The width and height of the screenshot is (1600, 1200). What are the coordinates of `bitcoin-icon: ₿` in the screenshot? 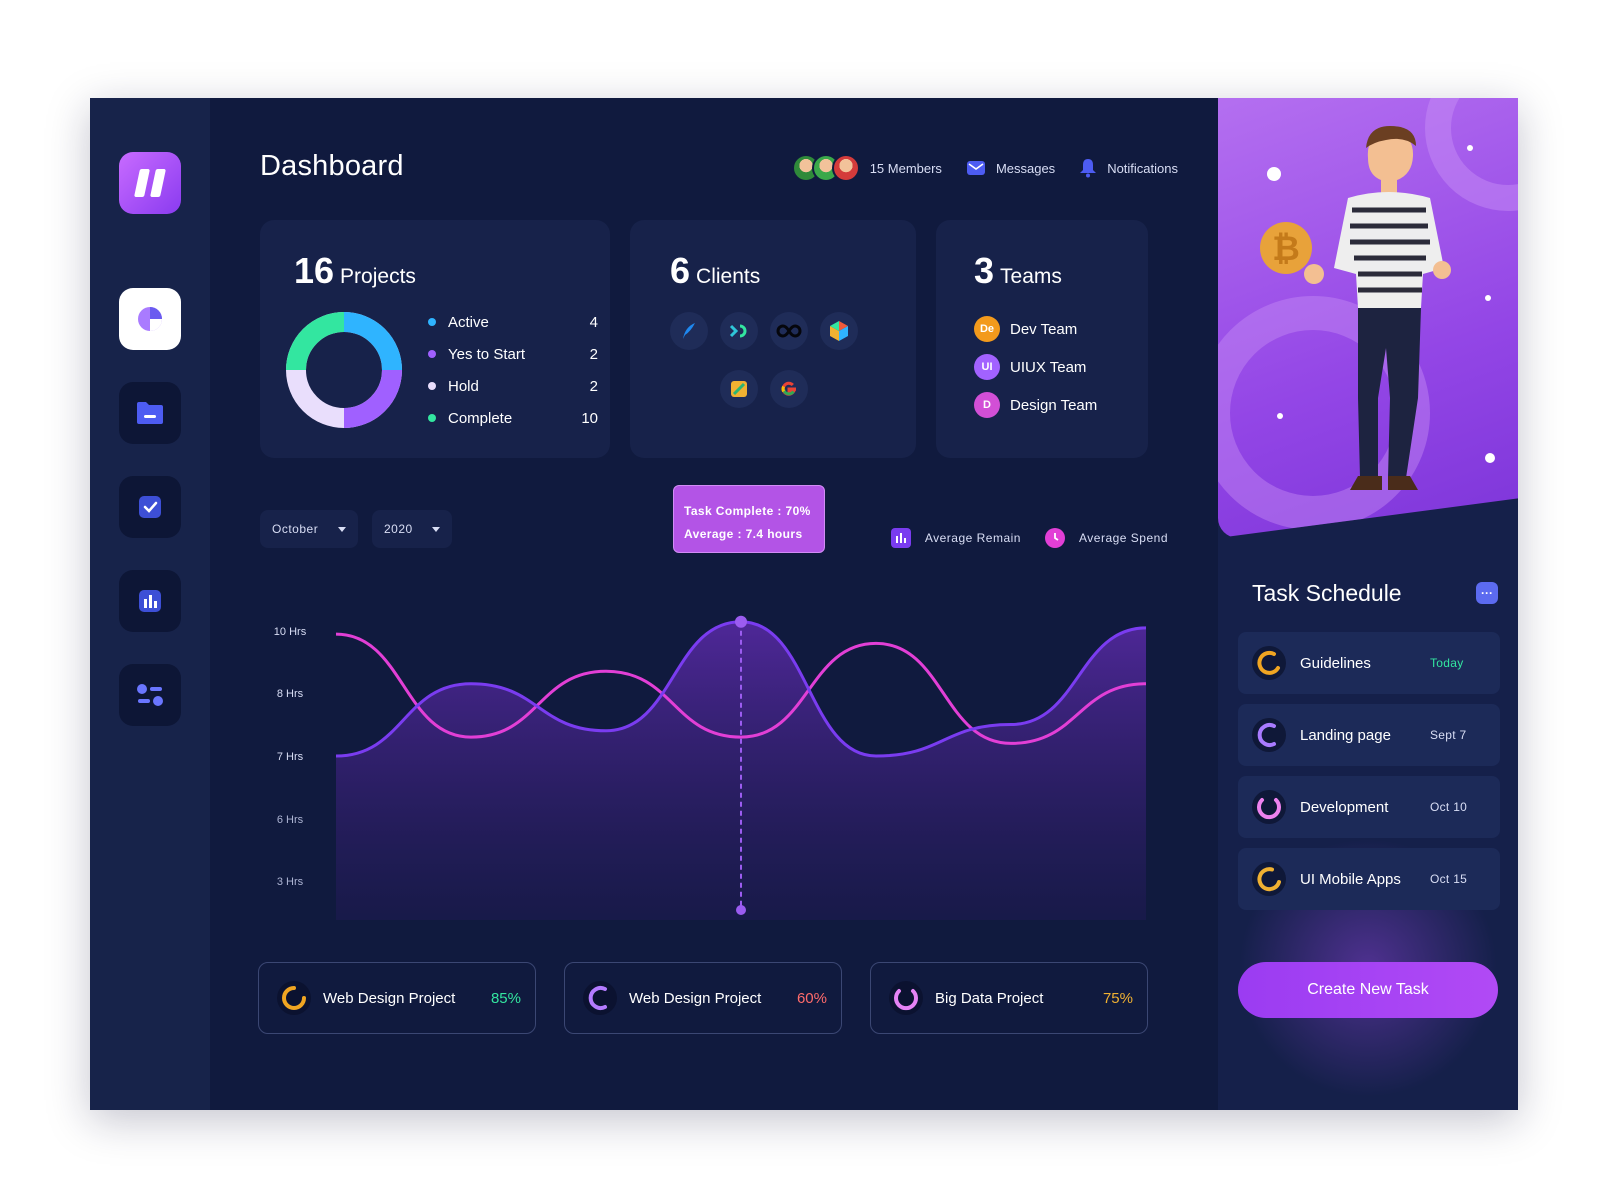 It's located at (1286, 248).